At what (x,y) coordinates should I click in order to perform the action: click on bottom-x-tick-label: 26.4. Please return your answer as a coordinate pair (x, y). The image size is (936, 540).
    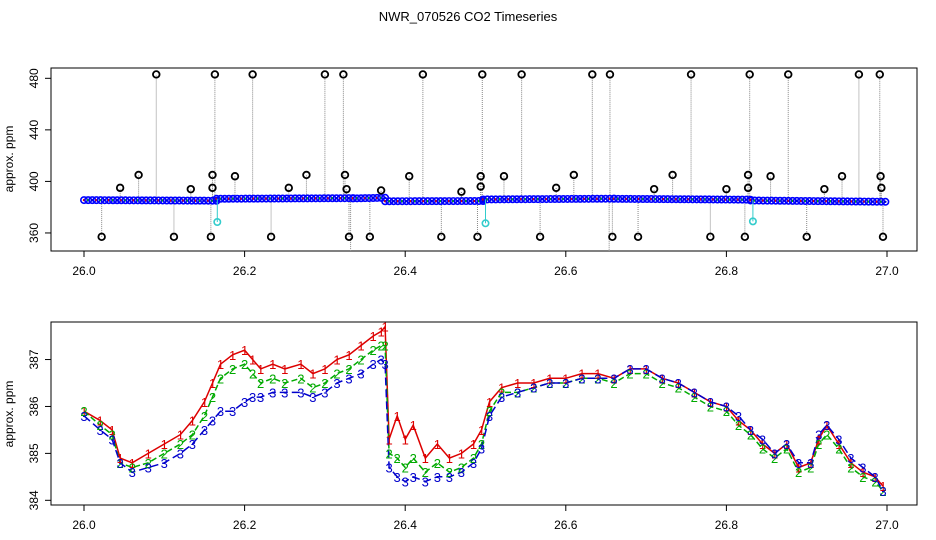
    Looking at the image, I should click on (406, 525).